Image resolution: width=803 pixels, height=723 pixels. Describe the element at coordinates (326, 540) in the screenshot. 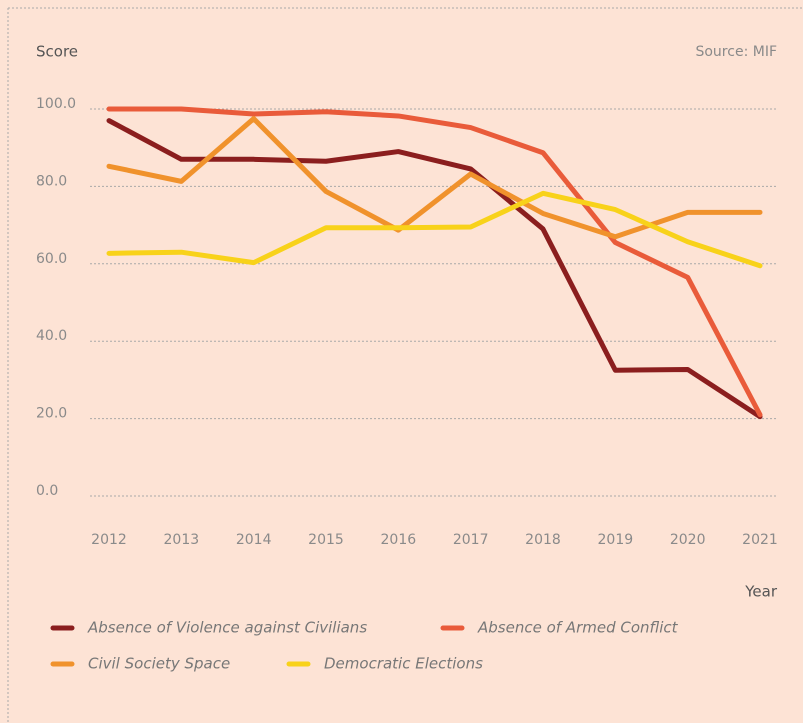

I see `x-tick-label: 2015` at that location.